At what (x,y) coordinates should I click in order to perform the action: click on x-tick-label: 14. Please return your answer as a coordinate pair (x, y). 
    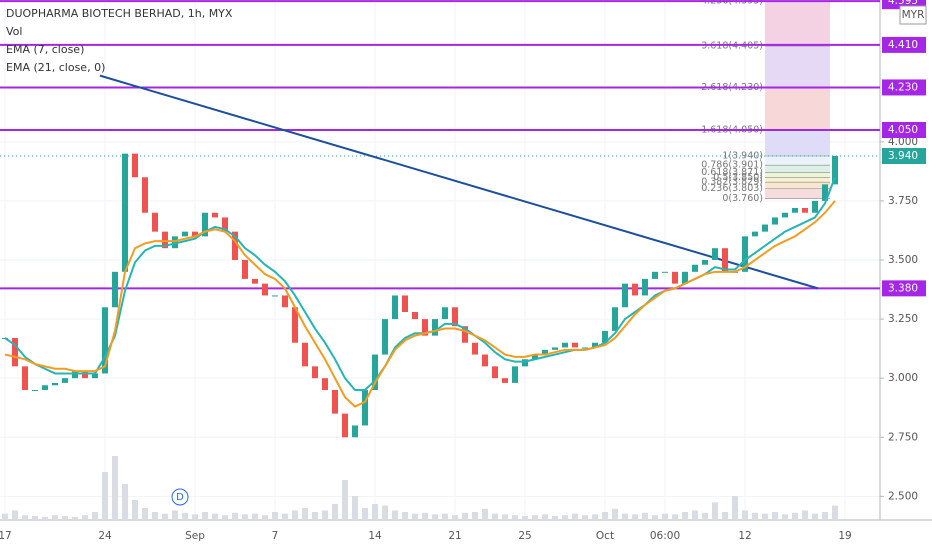
    Looking at the image, I should click on (375, 536).